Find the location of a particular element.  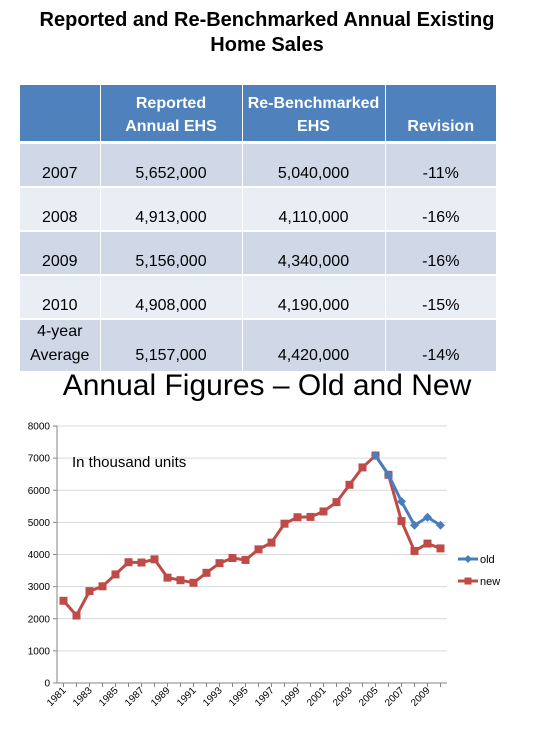

row-label: 4-year Average is located at coordinates (60, 344).